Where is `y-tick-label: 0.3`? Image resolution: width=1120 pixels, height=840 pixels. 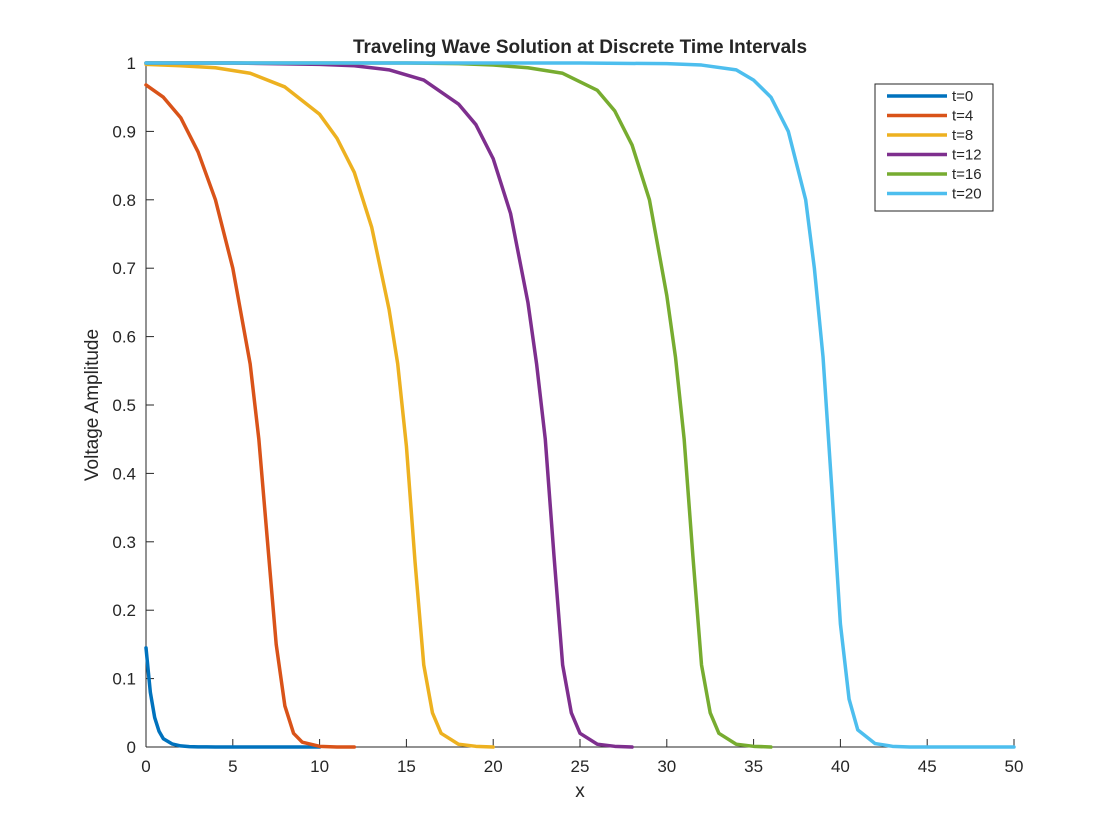
y-tick-label: 0.3 is located at coordinates (124, 542).